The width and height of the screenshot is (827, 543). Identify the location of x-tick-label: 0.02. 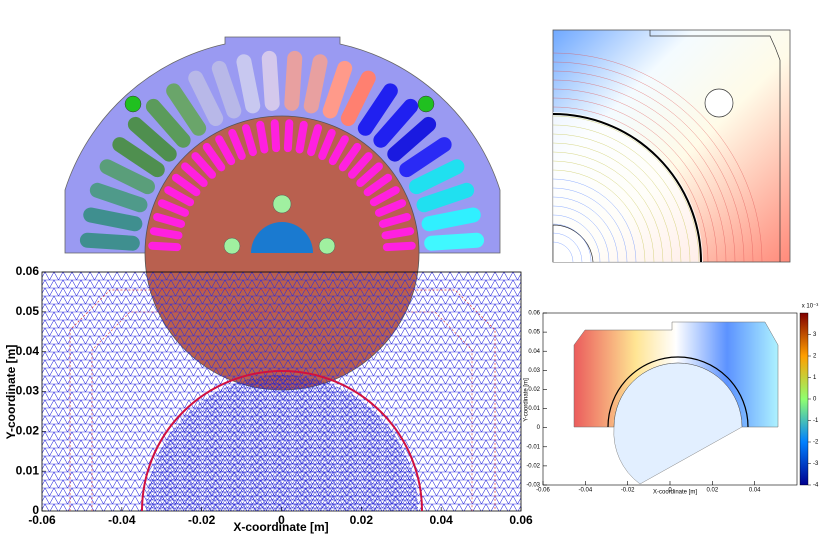
(712, 491).